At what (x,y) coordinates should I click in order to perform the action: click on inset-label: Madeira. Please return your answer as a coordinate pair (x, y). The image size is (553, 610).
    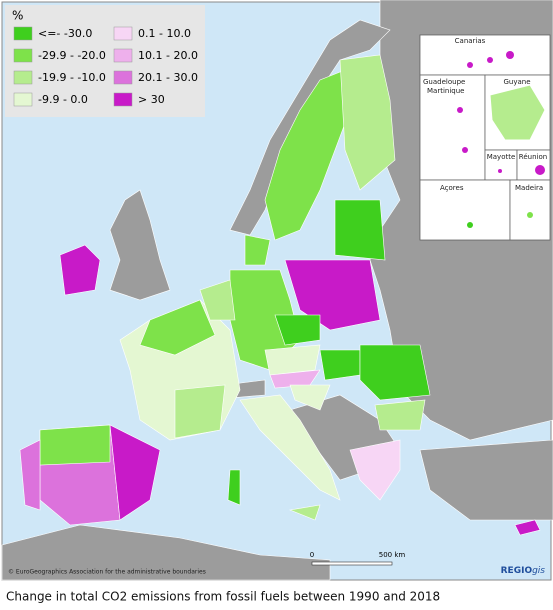
    Looking at the image, I should click on (529, 188).